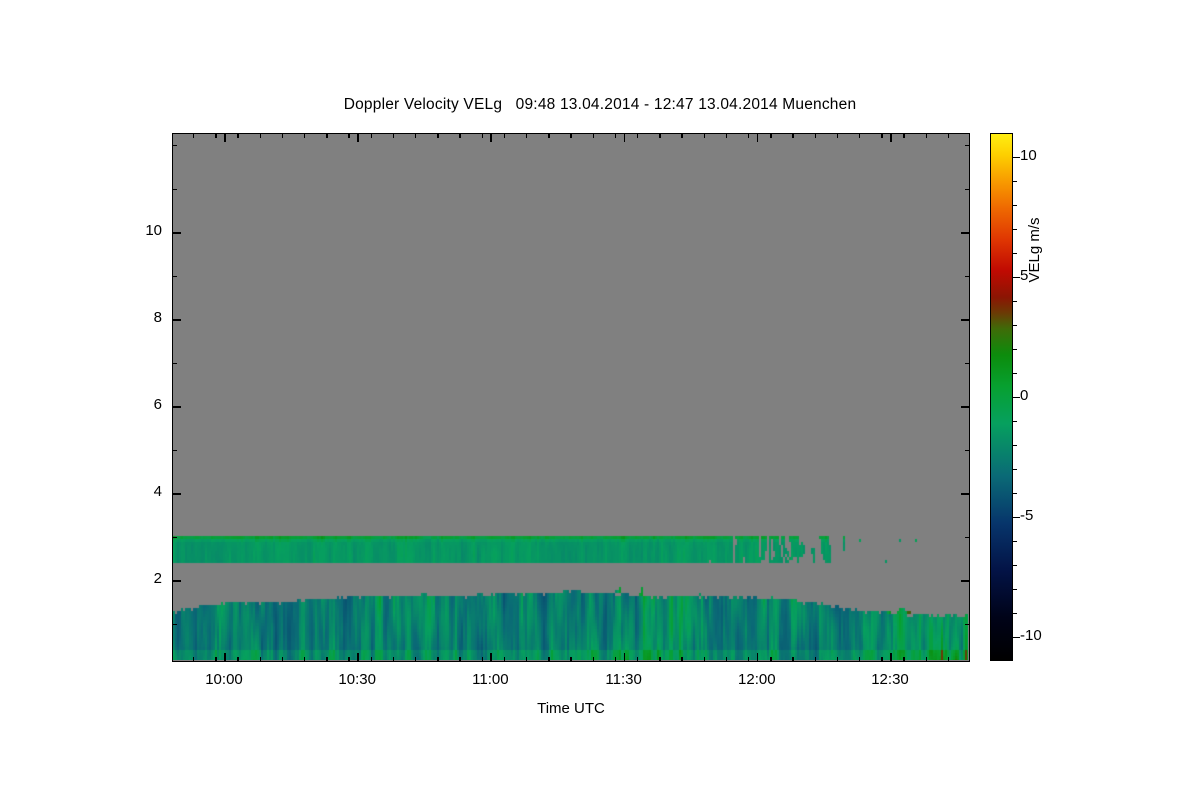  What do you see at coordinates (1027, 515) in the screenshot?
I see `colorbar-tick-label: -5` at bounding box center [1027, 515].